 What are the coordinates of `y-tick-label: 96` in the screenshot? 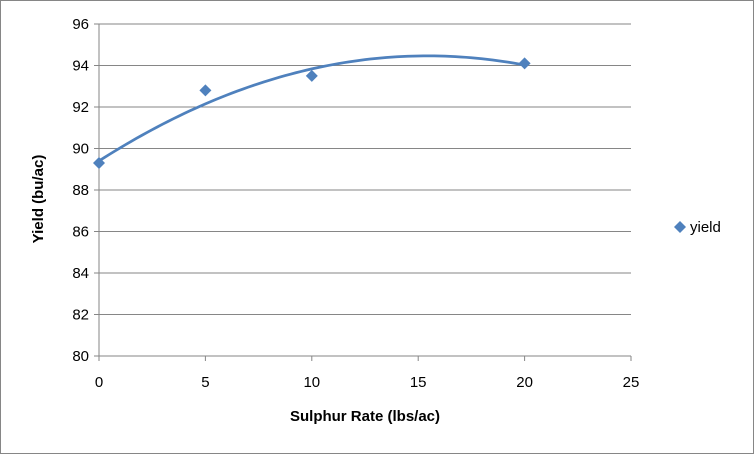 It's located at (80, 24).